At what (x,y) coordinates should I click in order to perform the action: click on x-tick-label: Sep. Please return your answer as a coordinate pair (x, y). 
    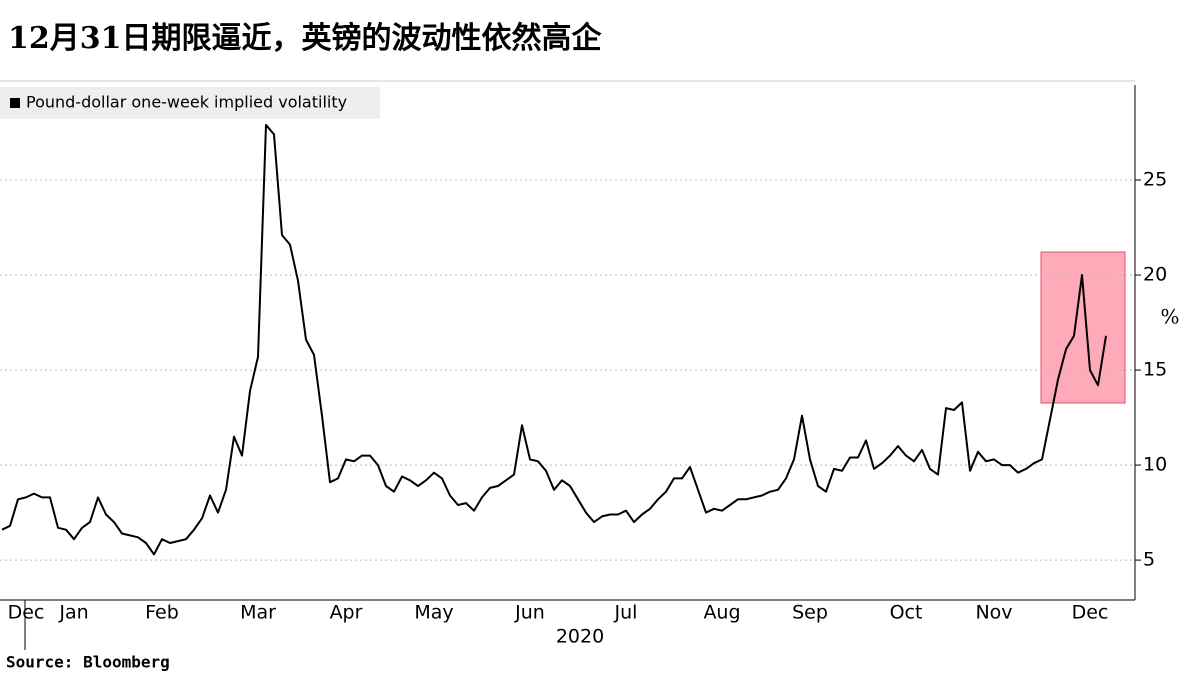
    Looking at the image, I should click on (810, 613).